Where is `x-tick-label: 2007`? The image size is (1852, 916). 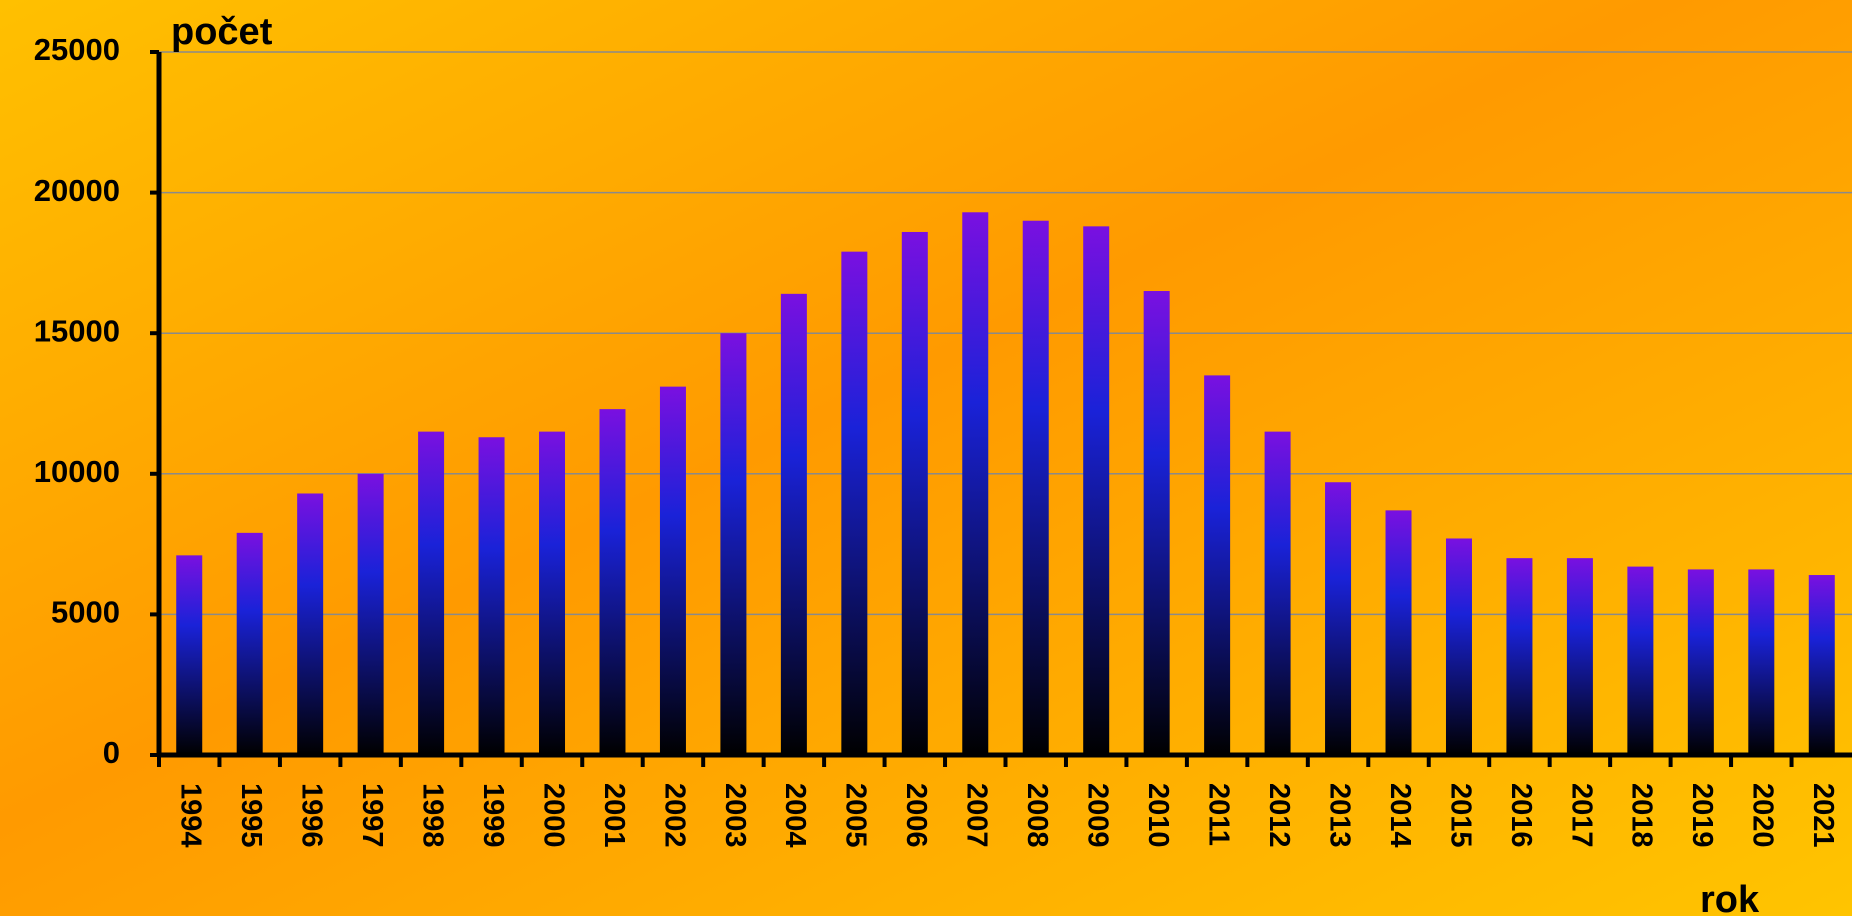
x-tick-label: 2007 is located at coordinates (977, 815).